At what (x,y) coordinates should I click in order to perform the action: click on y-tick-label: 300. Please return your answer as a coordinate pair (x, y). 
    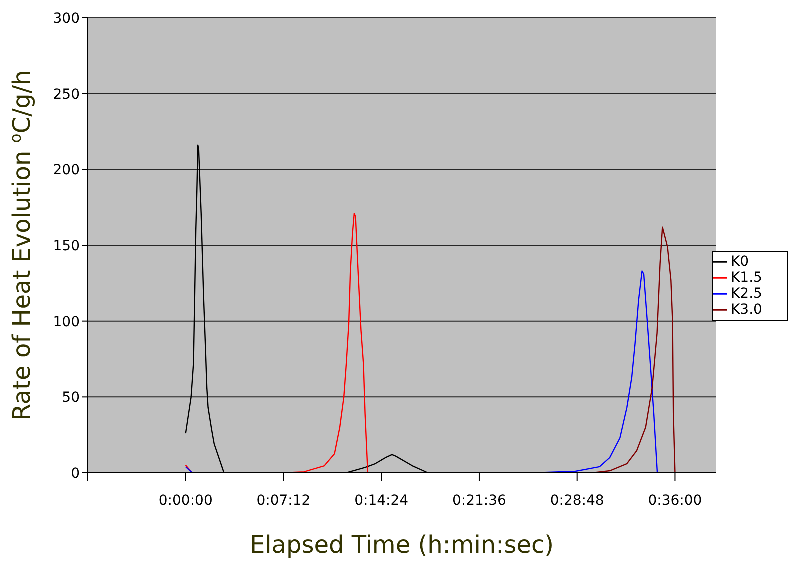
    Looking at the image, I should click on (66, 18).